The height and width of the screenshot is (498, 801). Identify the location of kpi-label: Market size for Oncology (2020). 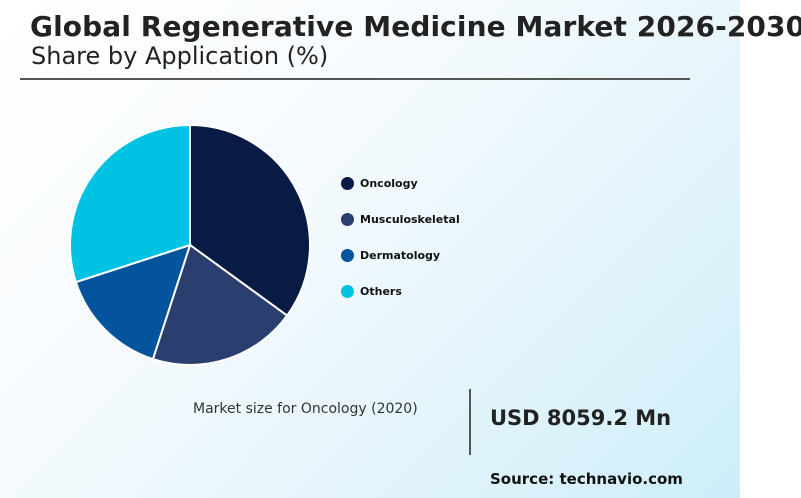
(305, 409).